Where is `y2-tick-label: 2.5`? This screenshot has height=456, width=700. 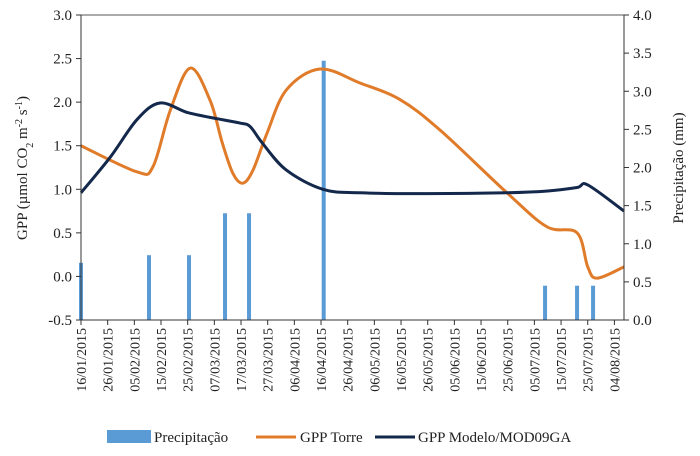 y2-tick-label: 2.5 is located at coordinates (642, 130).